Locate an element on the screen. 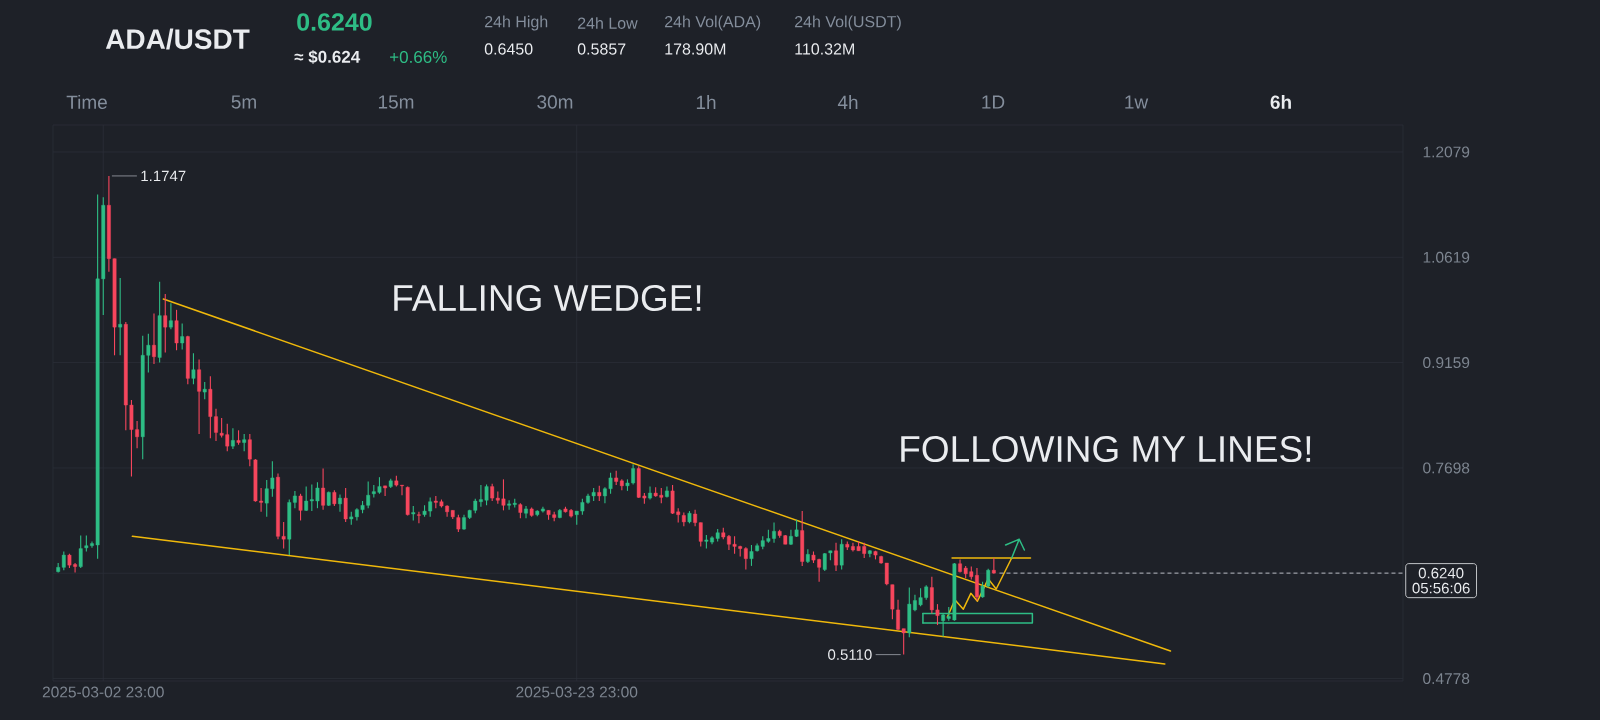 Image resolution: width=1600 pixels, height=720 pixels. text: 24h Vol(ADA) is located at coordinates (713, 23).